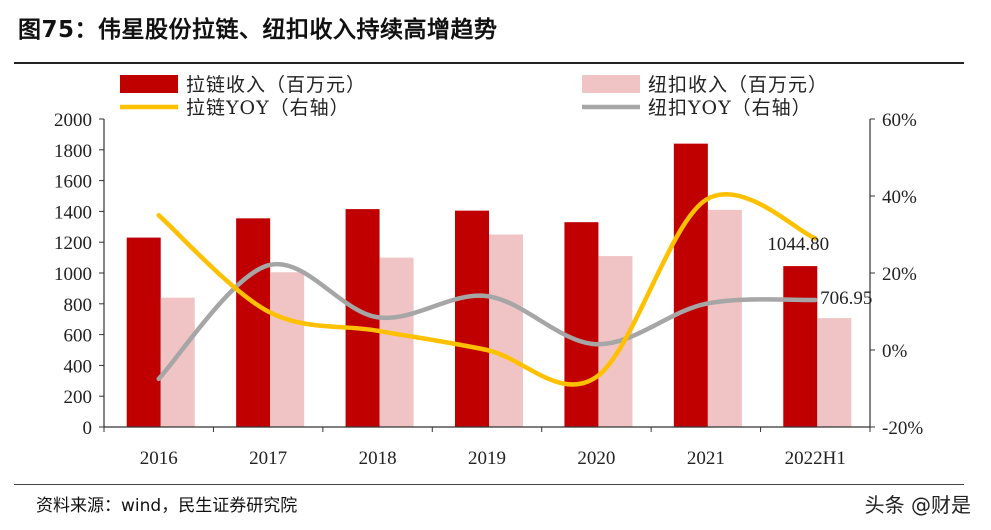 Image resolution: width=991 pixels, height=530 pixels. I want to click on right-axis-tick-label: 40%, so click(899, 197).